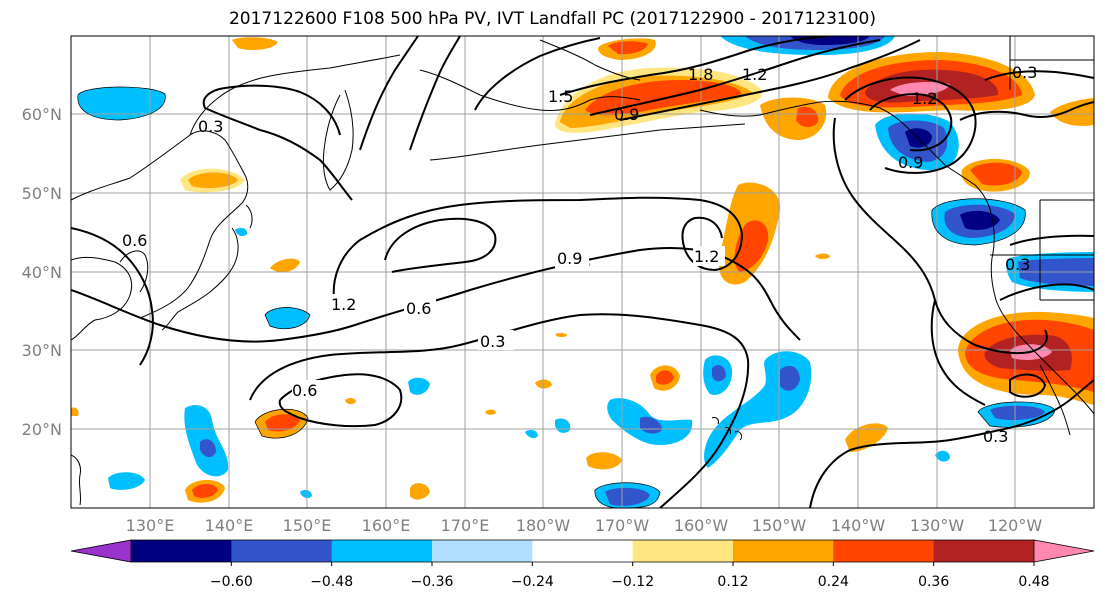  I want to click on colorbar-segments, so click(582, 551).